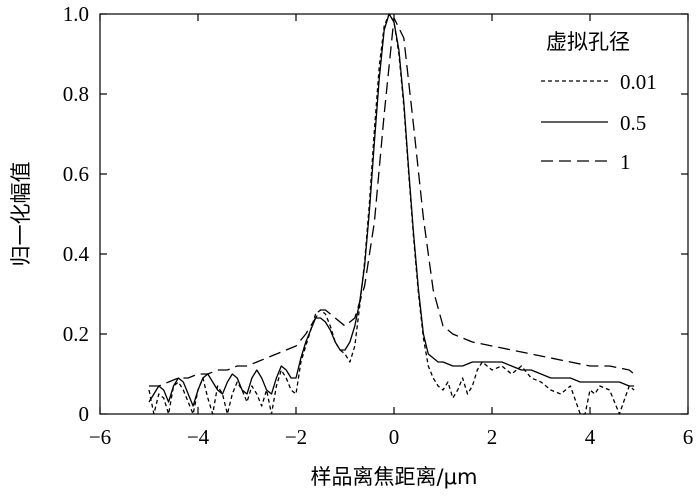  Describe the element at coordinates (492, 437) in the screenshot. I see `x-tick-label: 2` at that location.